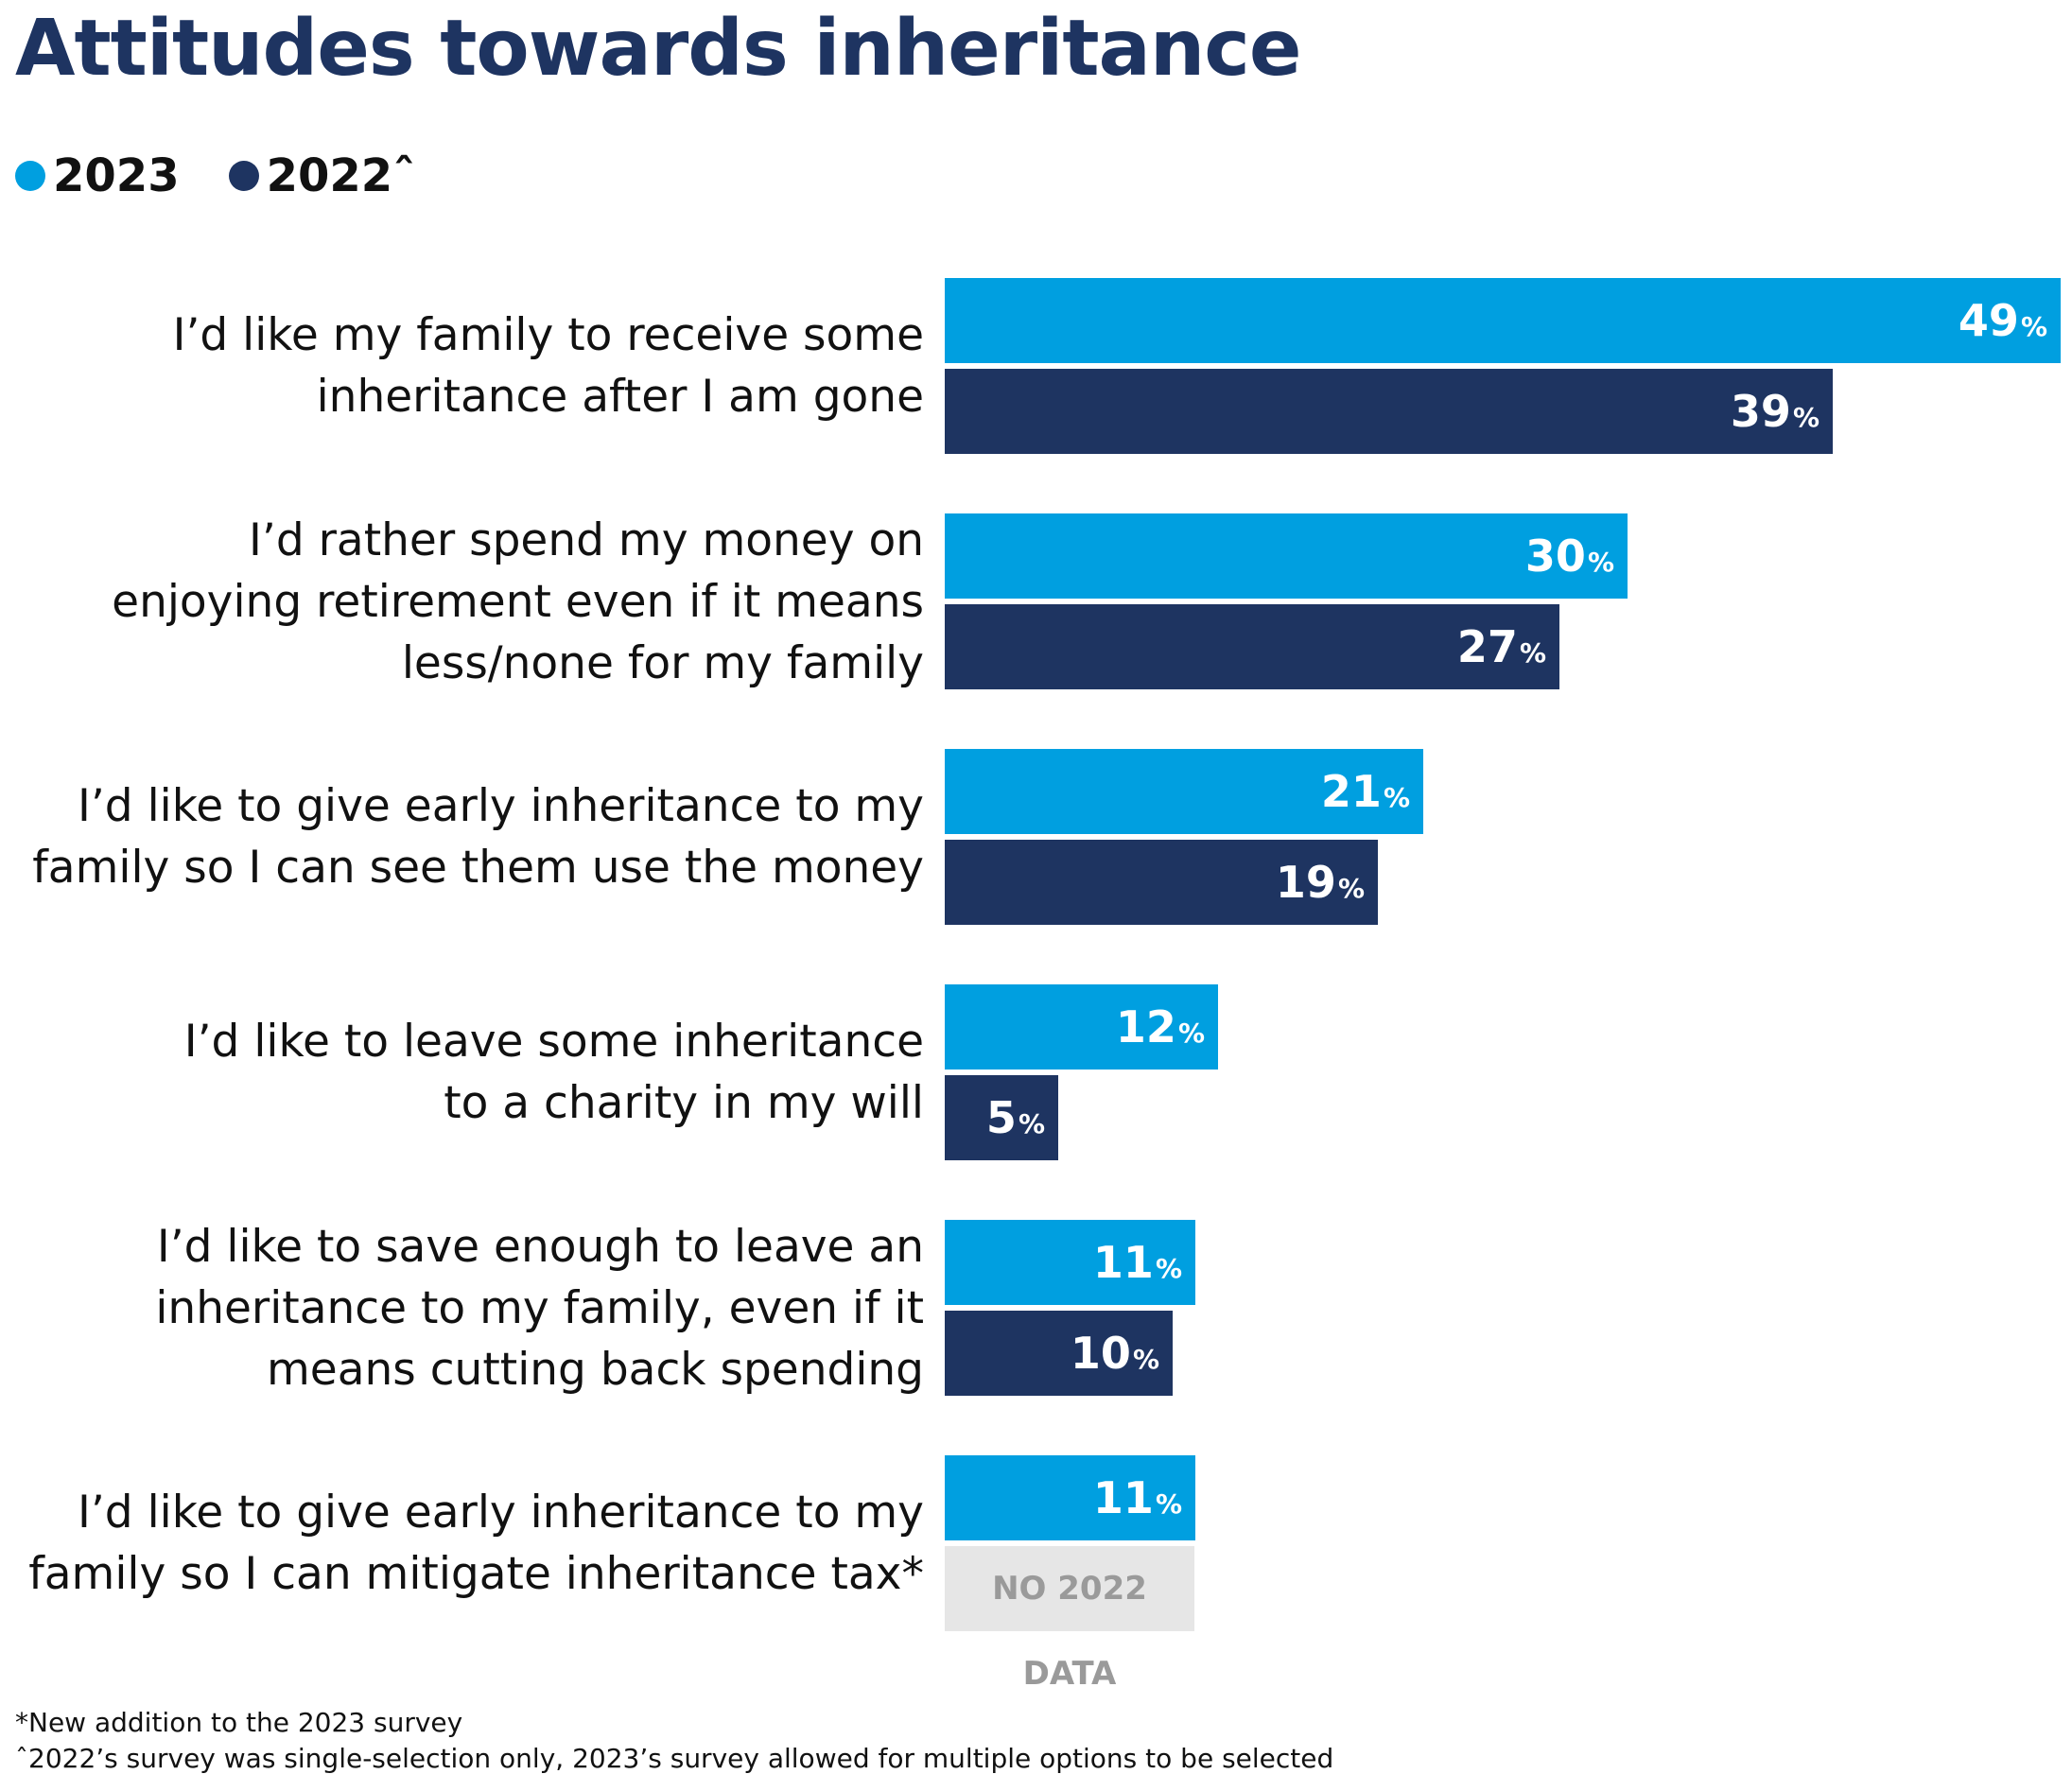 Image resolution: width=2072 pixels, height=1774 pixels. Describe the element at coordinates (1069, 1619) in the screenshot. I see `no-data-placeholder: NO 2022 DATA` at that location.